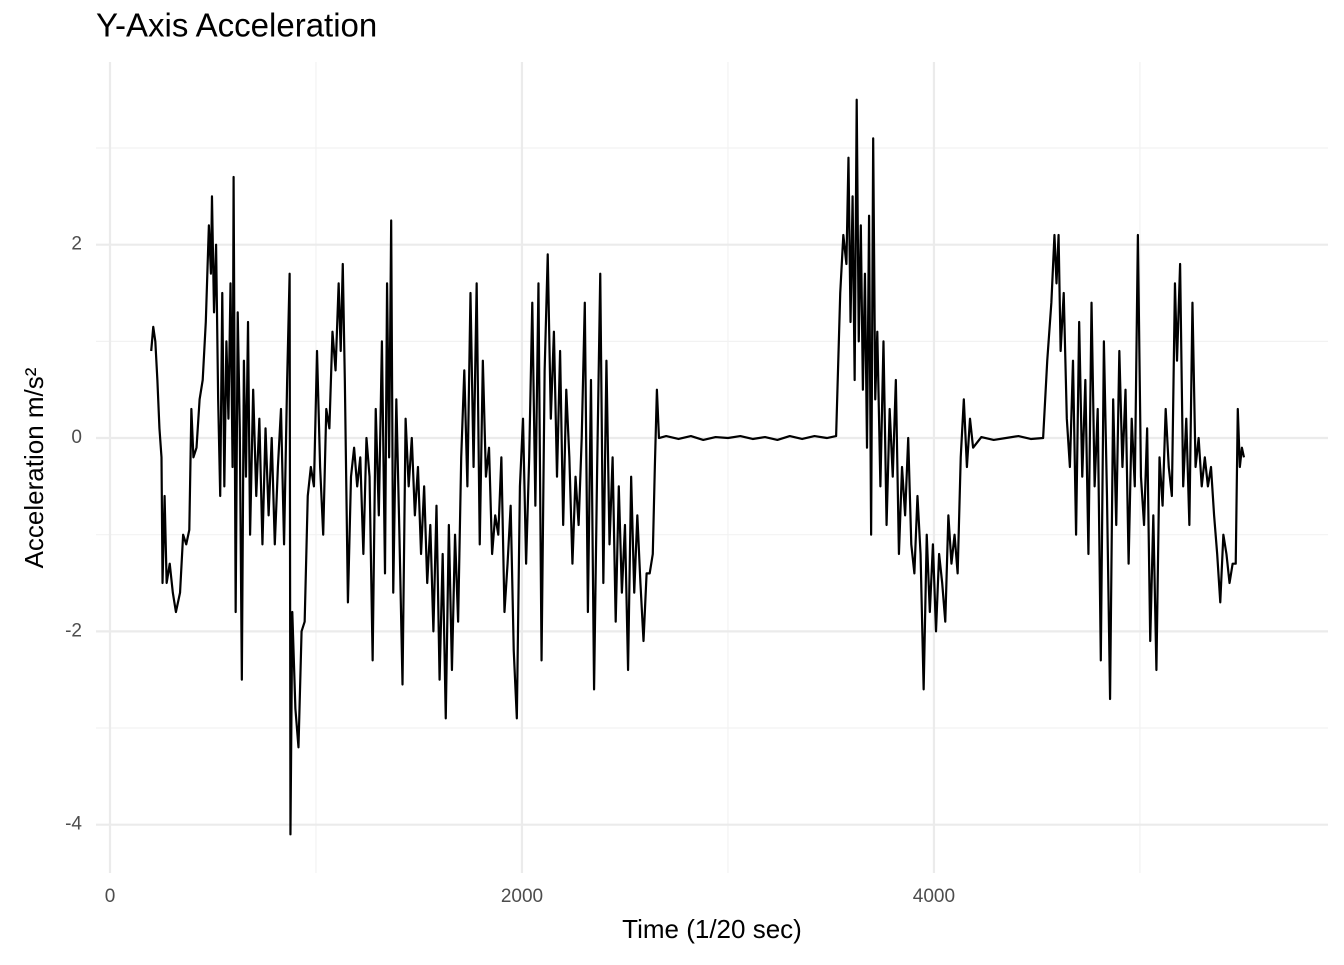  I want to click on y-tick-label: -4, so click(73, 824).